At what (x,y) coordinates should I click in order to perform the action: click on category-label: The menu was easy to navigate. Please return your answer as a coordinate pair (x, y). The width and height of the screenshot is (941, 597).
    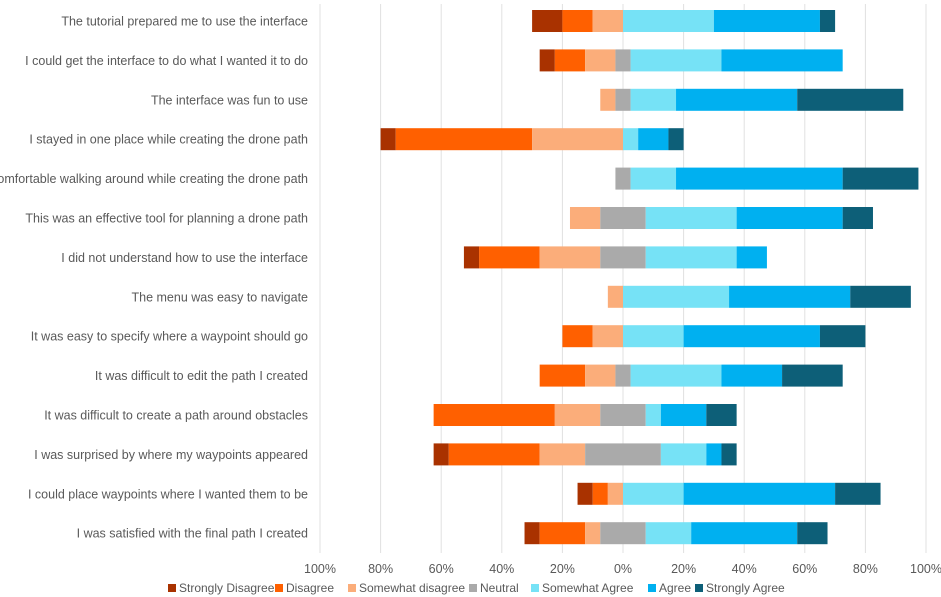
    Looking at the image, I should click on (220, 297).